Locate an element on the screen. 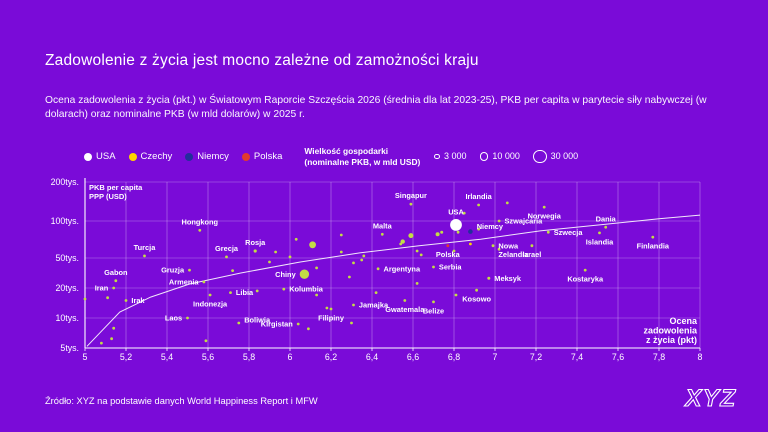 Image resolution: width=768 pixels, height=432 pixels. country-label-szwajcaria: Szwajcaria is located at coordinates (524, 221).